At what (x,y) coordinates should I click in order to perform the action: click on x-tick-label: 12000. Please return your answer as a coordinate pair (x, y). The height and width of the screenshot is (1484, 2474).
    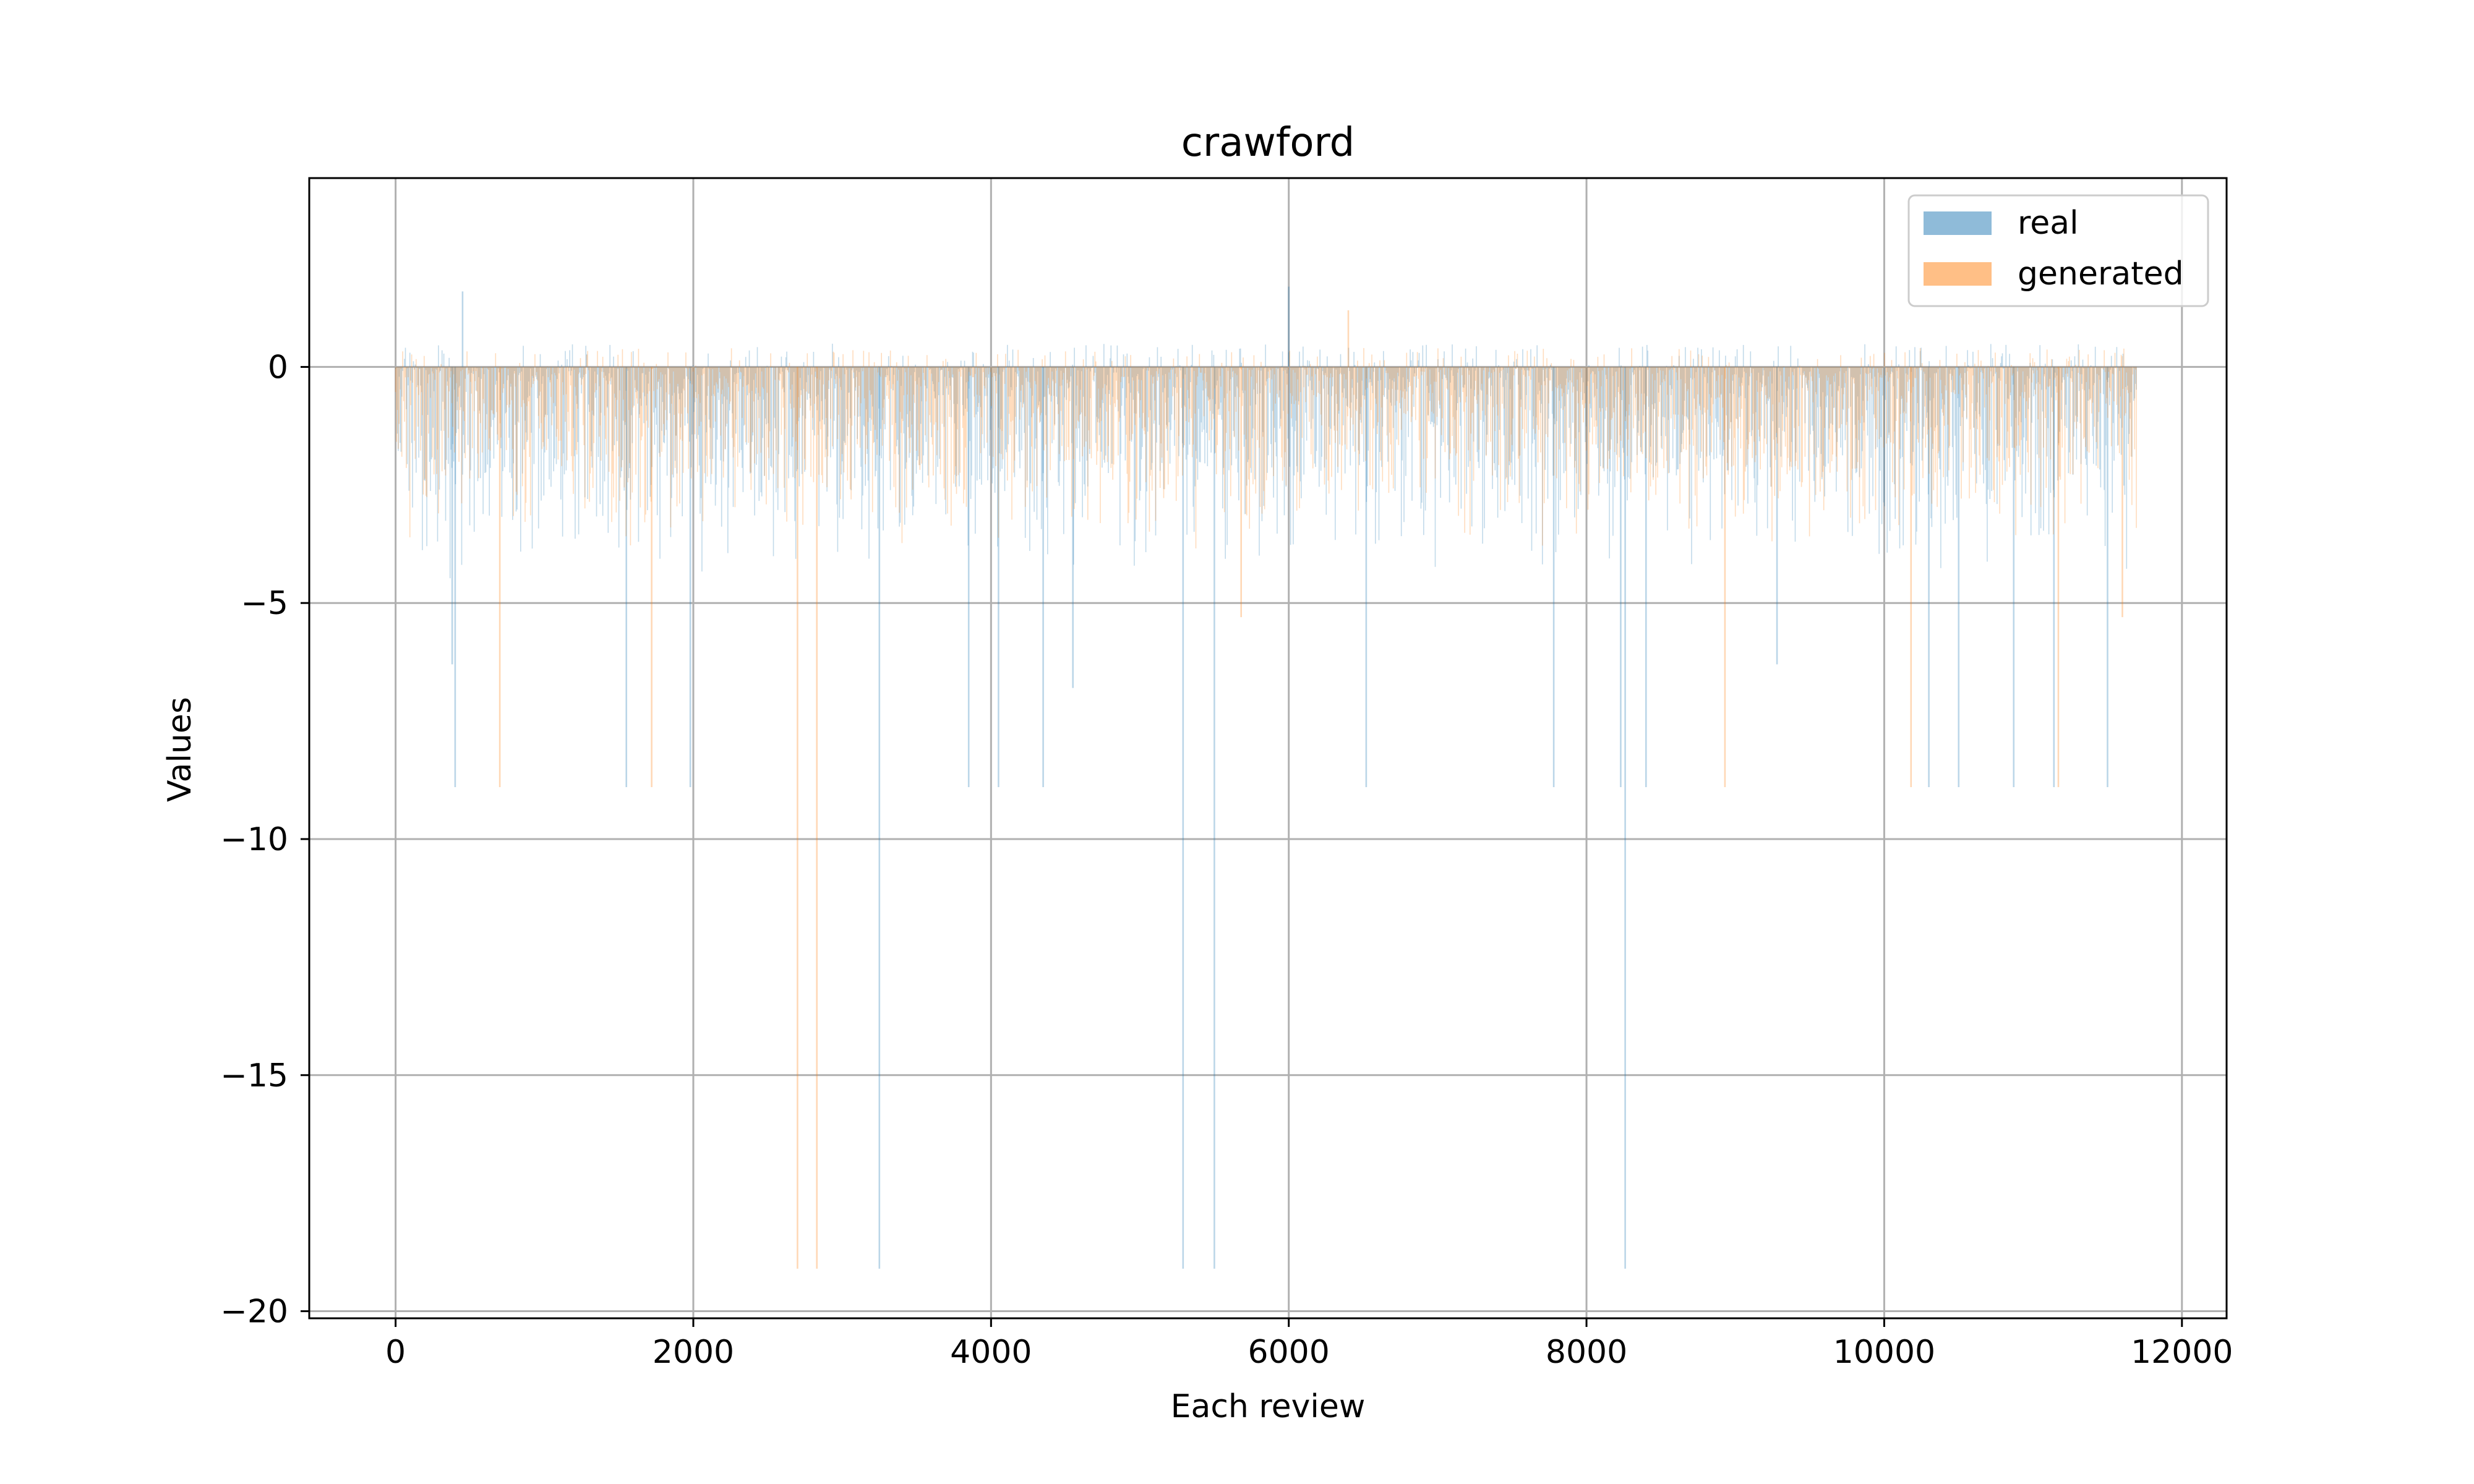
    Looking at the image, I should click on (2182, 1352).